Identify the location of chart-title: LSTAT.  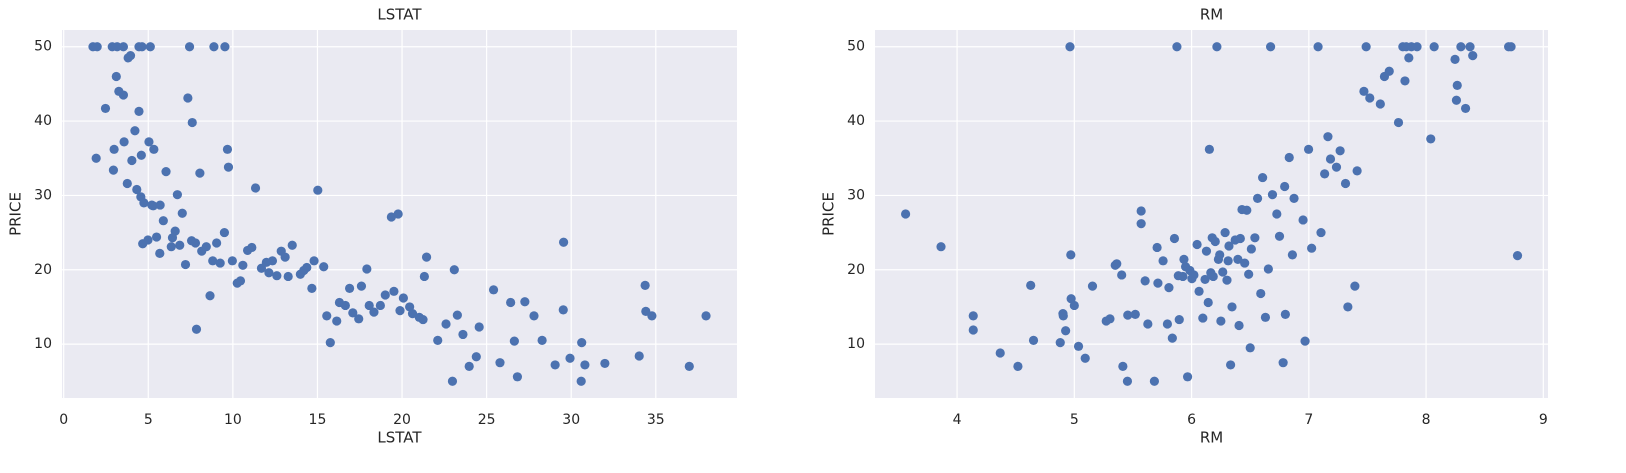
(399, 15).